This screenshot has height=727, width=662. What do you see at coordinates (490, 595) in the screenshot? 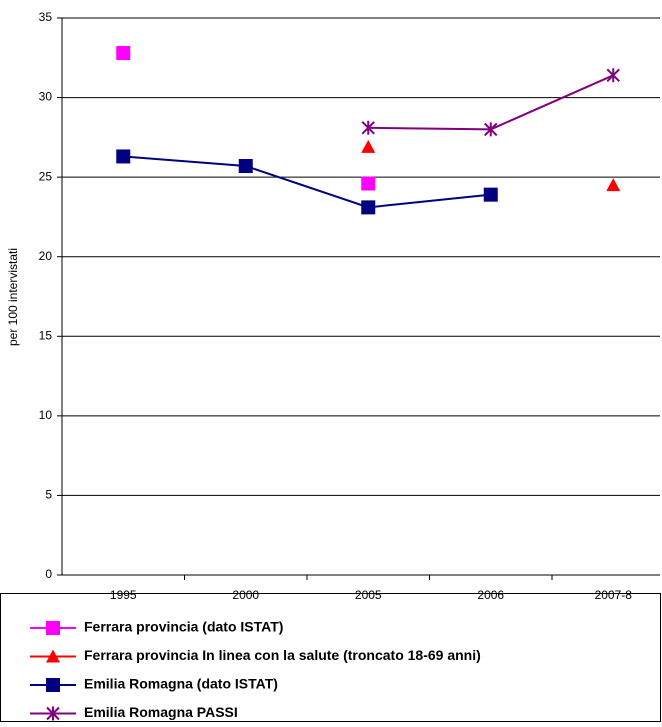
I see `x-tick-label: 2006` at bounding box center [490, 595].